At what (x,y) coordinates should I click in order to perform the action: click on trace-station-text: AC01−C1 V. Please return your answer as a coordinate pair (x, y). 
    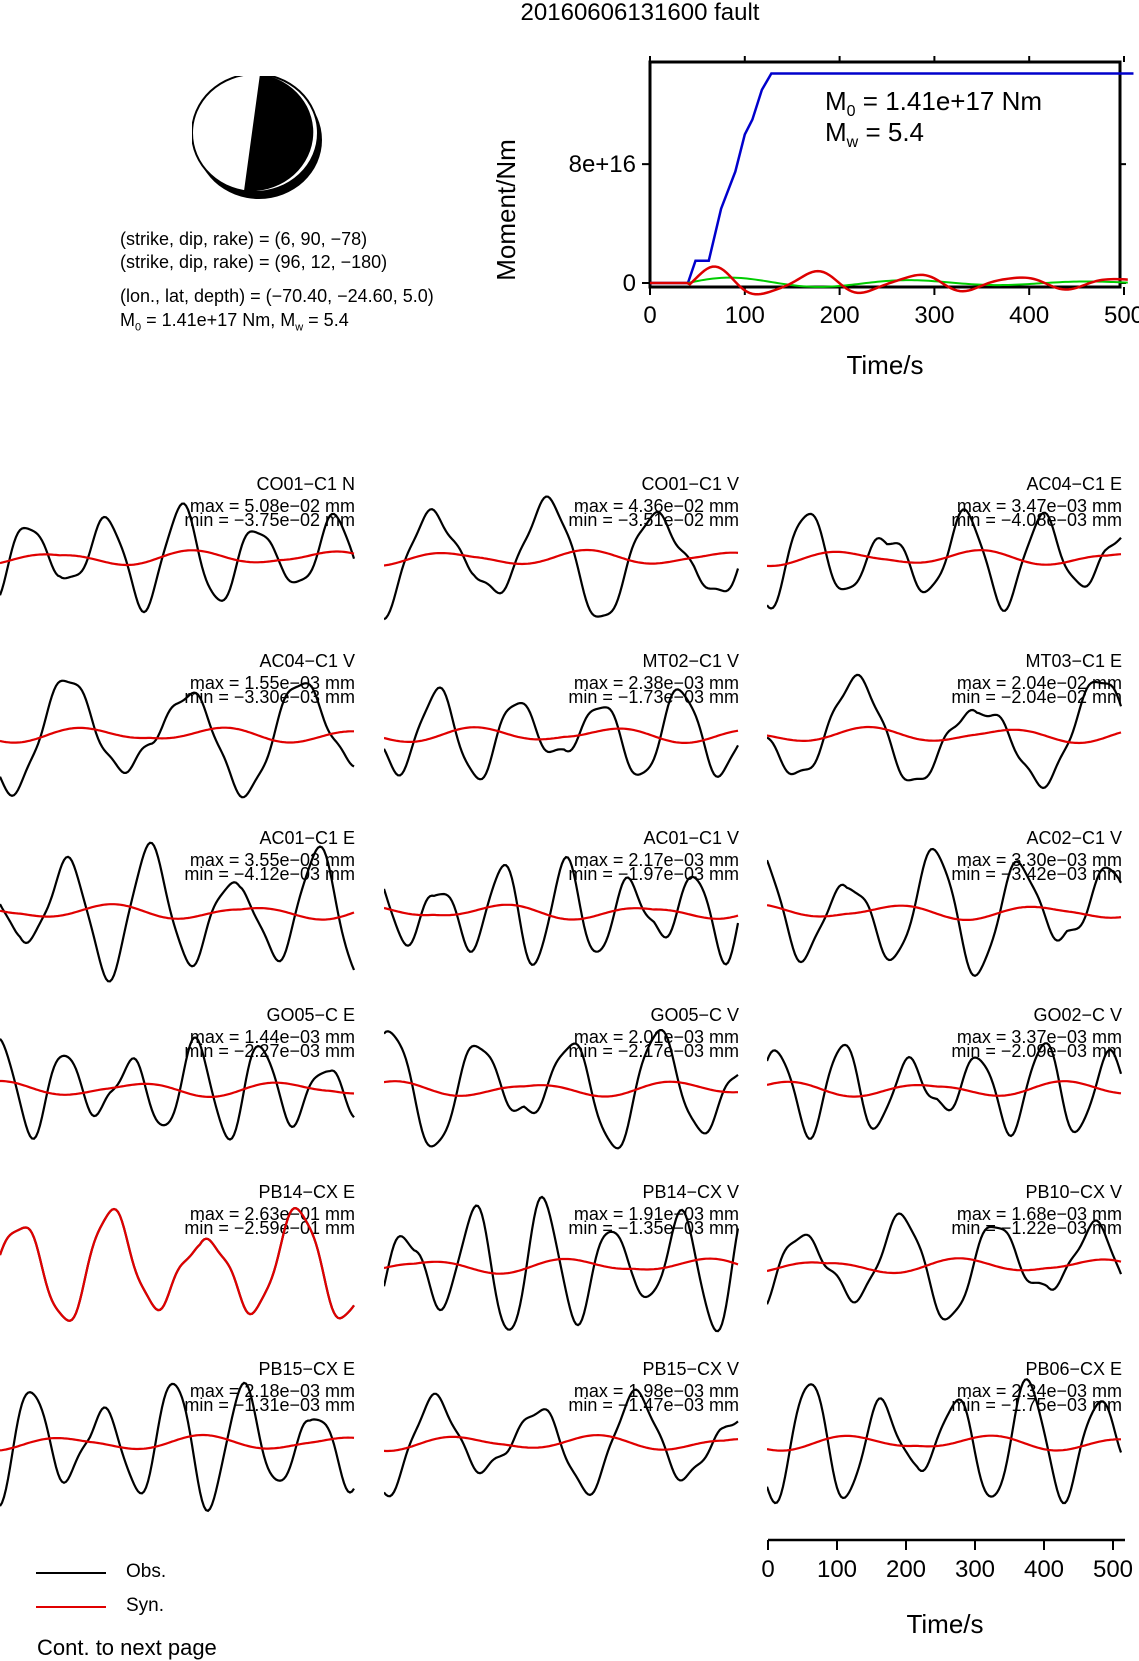
    Looking at the image, I should click on (691, 838).